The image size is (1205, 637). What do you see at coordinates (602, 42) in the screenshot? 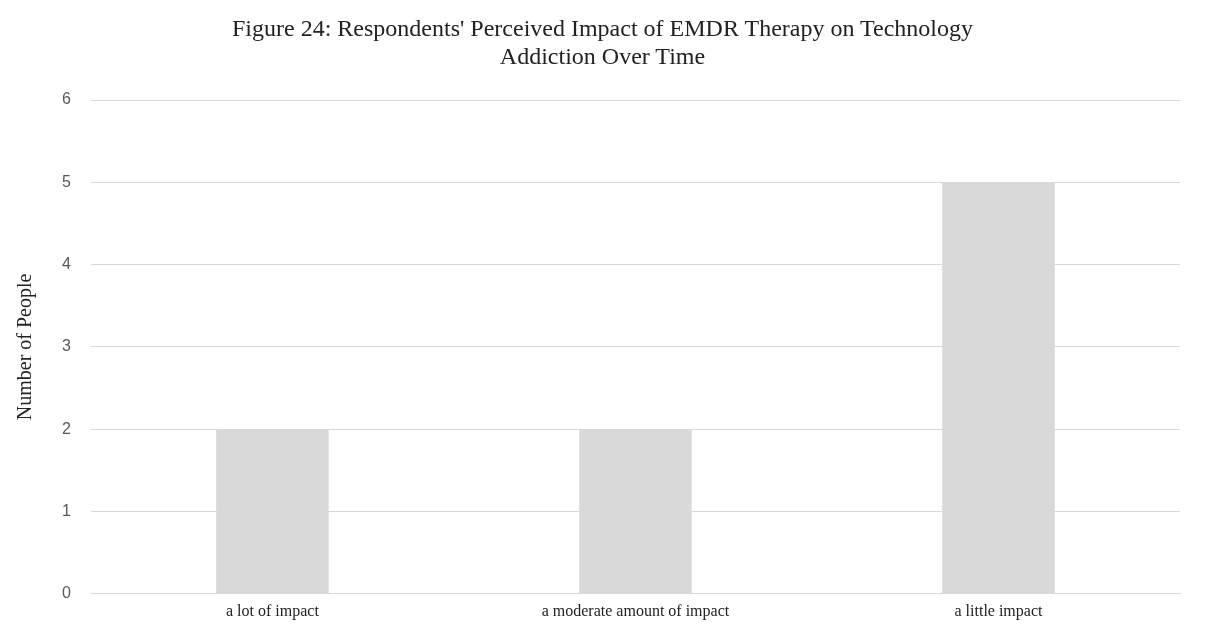
I see `chart-title: Figure 24: Respondents' Perceived Impact of EMDR Therapy on Technology Addiction Over Time` at bounding box center [602, 42].